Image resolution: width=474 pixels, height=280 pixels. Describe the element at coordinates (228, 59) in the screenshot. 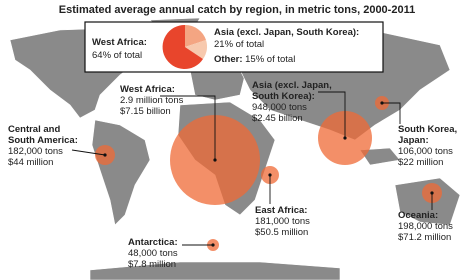

I see `legend-name: Other:` at that location.